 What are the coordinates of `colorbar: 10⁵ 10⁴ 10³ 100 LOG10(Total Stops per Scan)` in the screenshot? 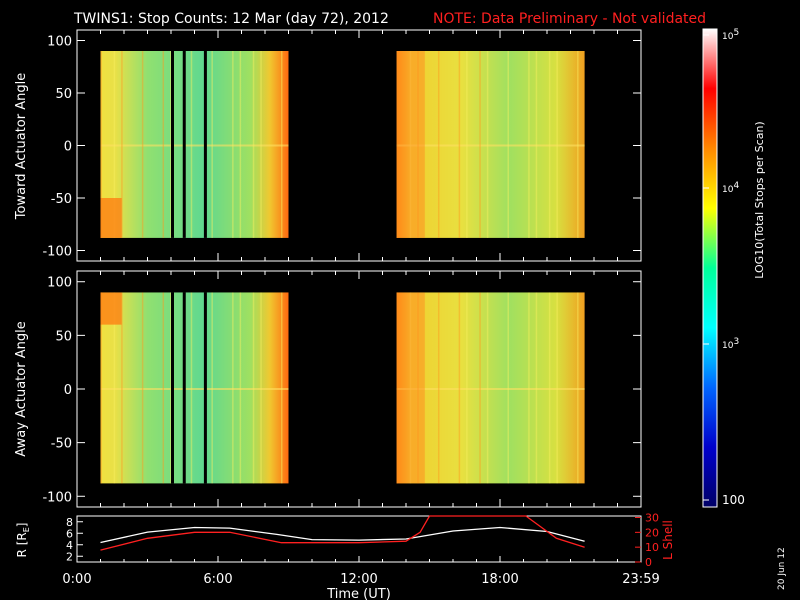 It's located at (734, 268).